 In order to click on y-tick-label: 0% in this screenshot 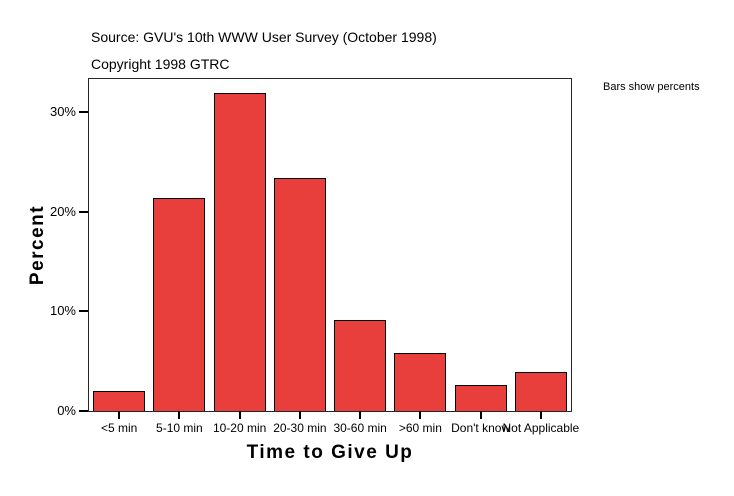, I will do `click(66, 410)`.